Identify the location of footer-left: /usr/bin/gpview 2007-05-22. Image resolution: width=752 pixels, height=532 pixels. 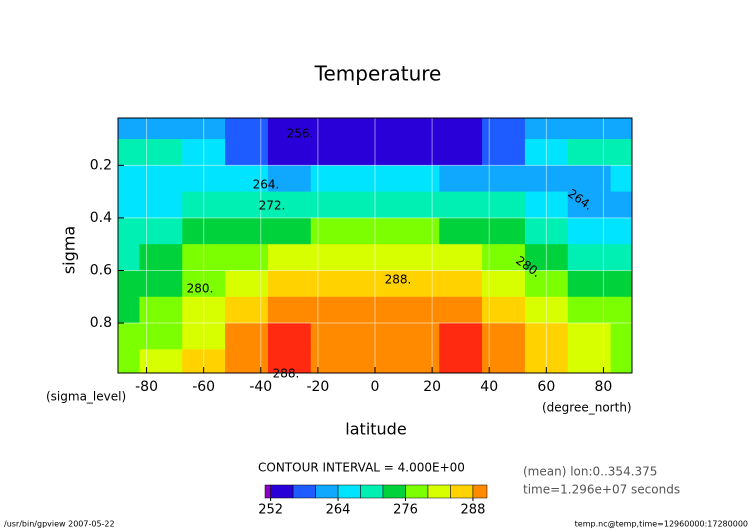
(59, 524).